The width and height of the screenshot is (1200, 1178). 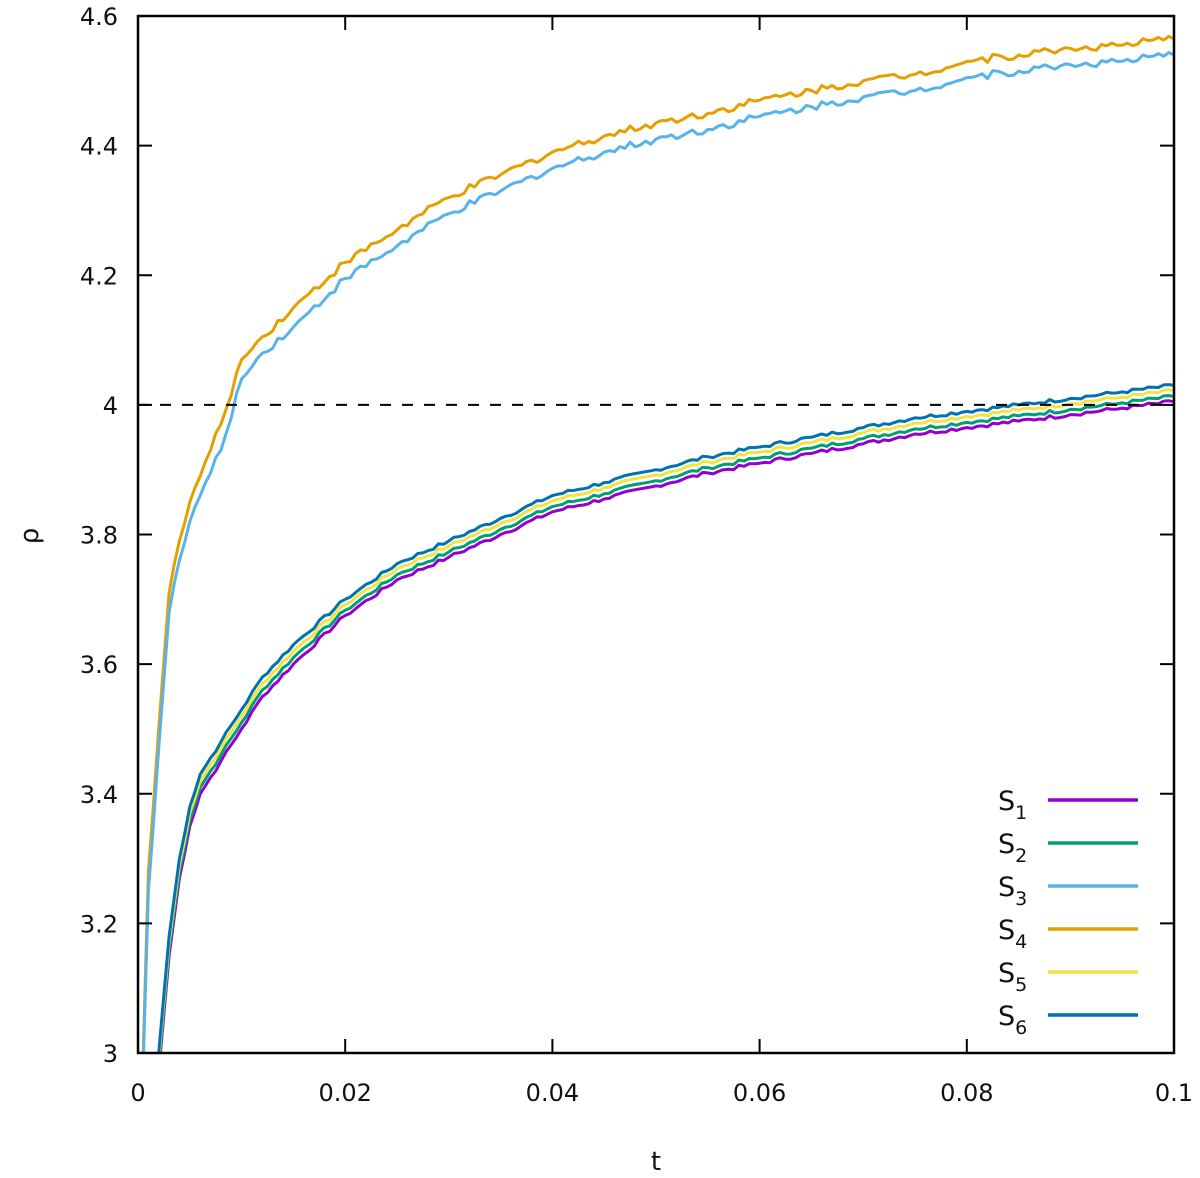 What do you see at coordinates (1012, 1020) in the screenshot?
I see `legend-label: S6` at bounding box center [1012, 1020].